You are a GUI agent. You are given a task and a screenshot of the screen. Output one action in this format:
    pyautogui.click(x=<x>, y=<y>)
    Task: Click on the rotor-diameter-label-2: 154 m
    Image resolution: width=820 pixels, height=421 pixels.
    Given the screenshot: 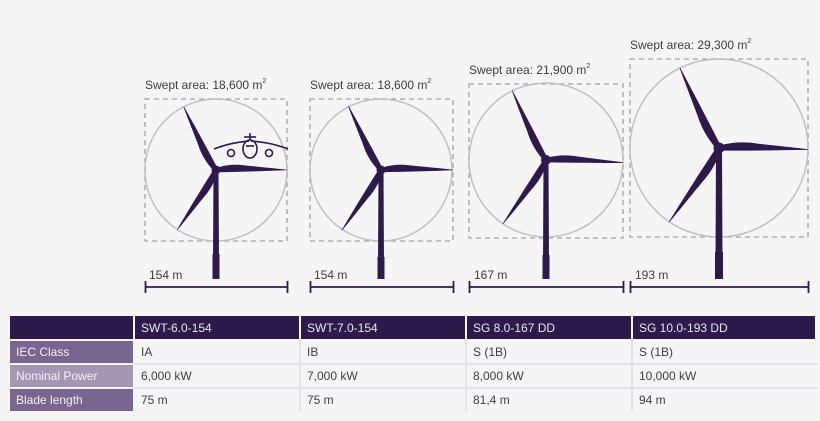 What is the action you would take?
    pyautogui.click(x=331, y=275)
    